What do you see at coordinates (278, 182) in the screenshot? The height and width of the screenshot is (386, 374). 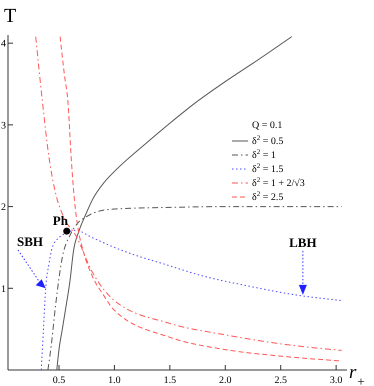 I see `legend-label: δ$^{2}$ = 1 + 2/√3` at bounding box center [278, 182].